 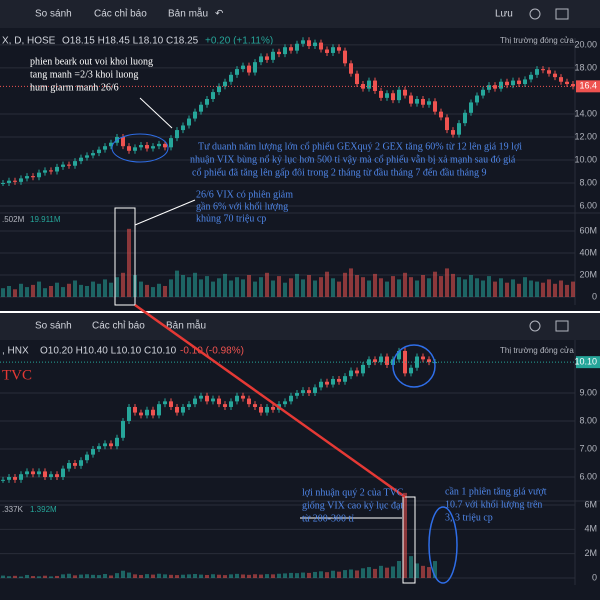 What do you see at coordinates (45, 219) in the screenshot?
I see `volume-label: 19.911M` at bounding box center [45, 219].